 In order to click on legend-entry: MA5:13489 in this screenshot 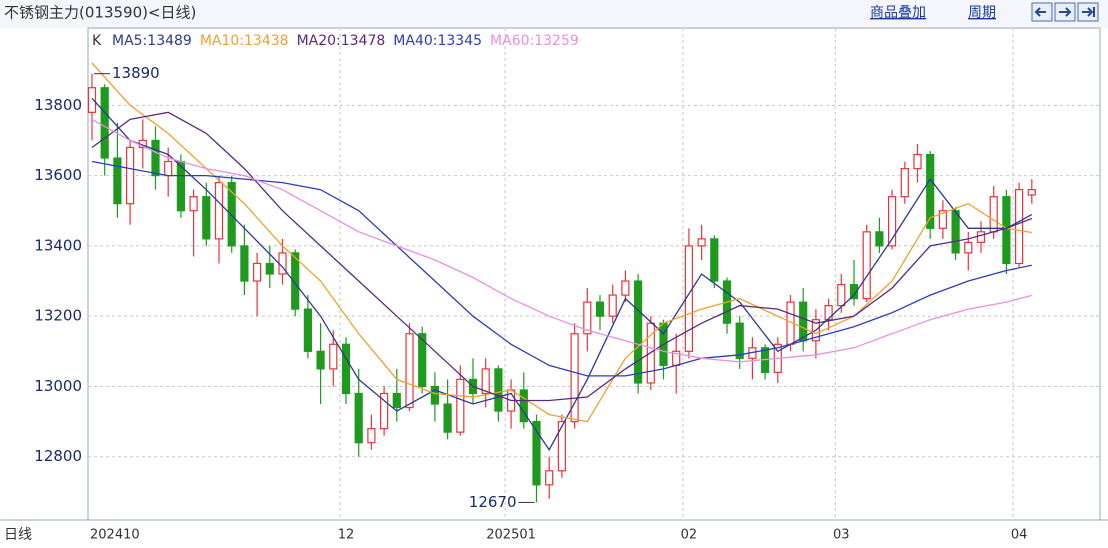, I will do `click(152, 41)`.